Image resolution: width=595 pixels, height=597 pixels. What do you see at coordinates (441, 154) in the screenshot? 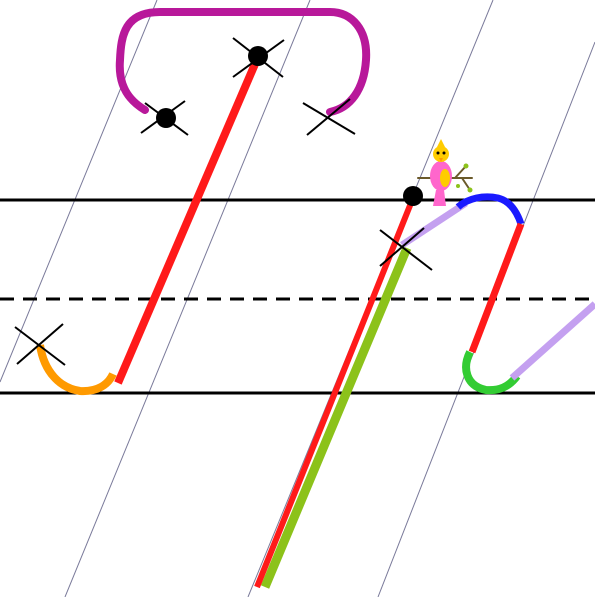
I see `bird-head` at bounding box center [441, 154].